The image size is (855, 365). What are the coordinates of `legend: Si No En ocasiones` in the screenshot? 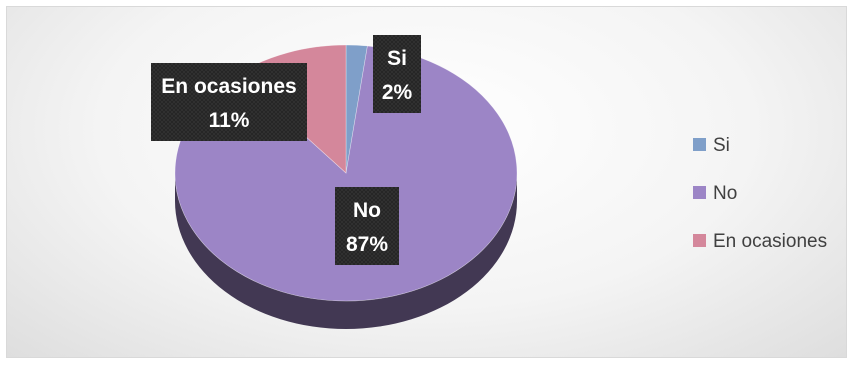 It's located at (760, 193).